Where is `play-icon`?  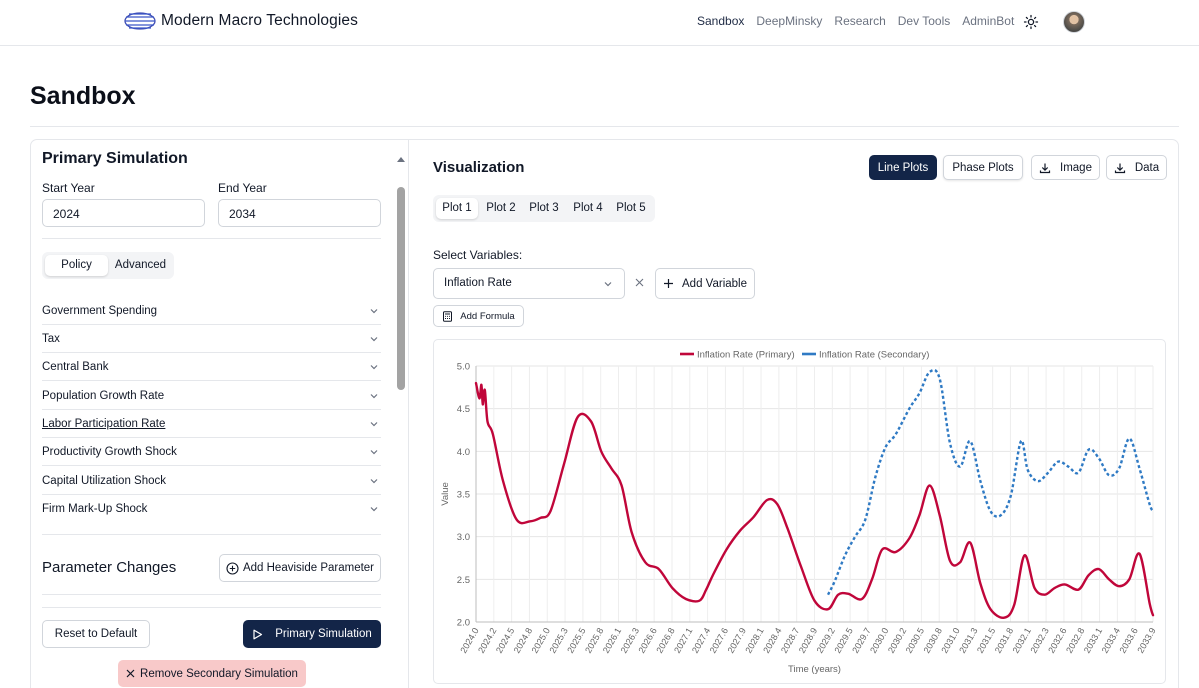 play-icon is located at coordinates (258, 634).